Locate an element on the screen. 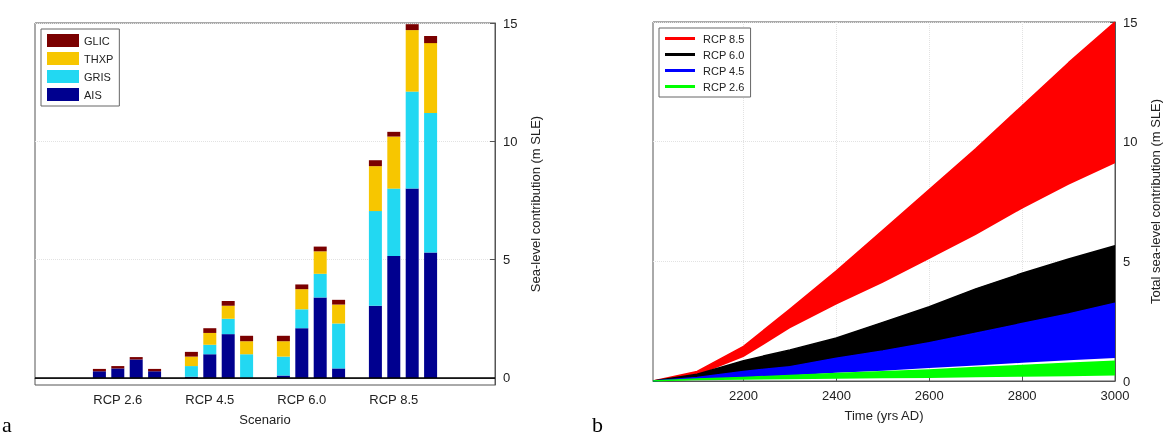 The height and width of the screenshot is (435, 1170). x-tick-label: RCP 8.5 is located at coordinates (394, 399).